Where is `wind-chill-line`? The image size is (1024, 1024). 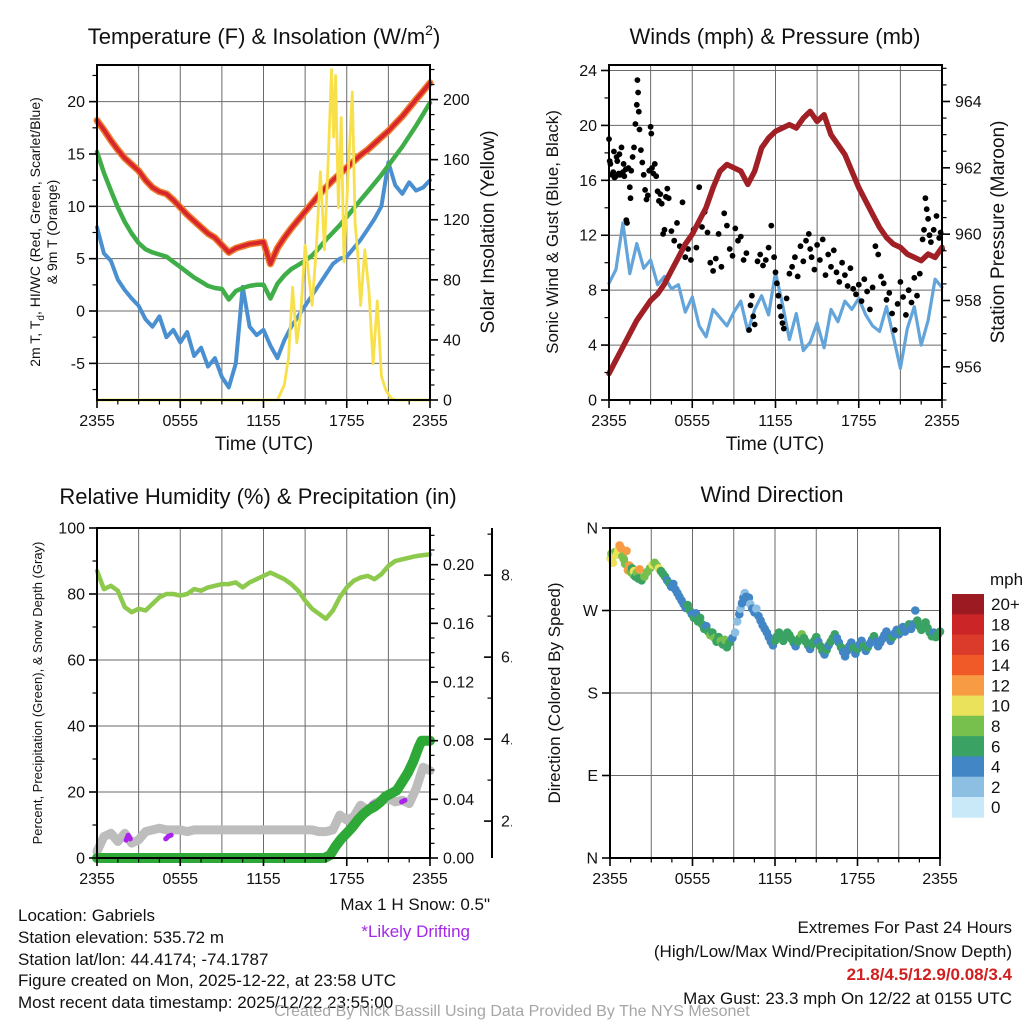 wind-chill-line is located at coordinates (263, 275).